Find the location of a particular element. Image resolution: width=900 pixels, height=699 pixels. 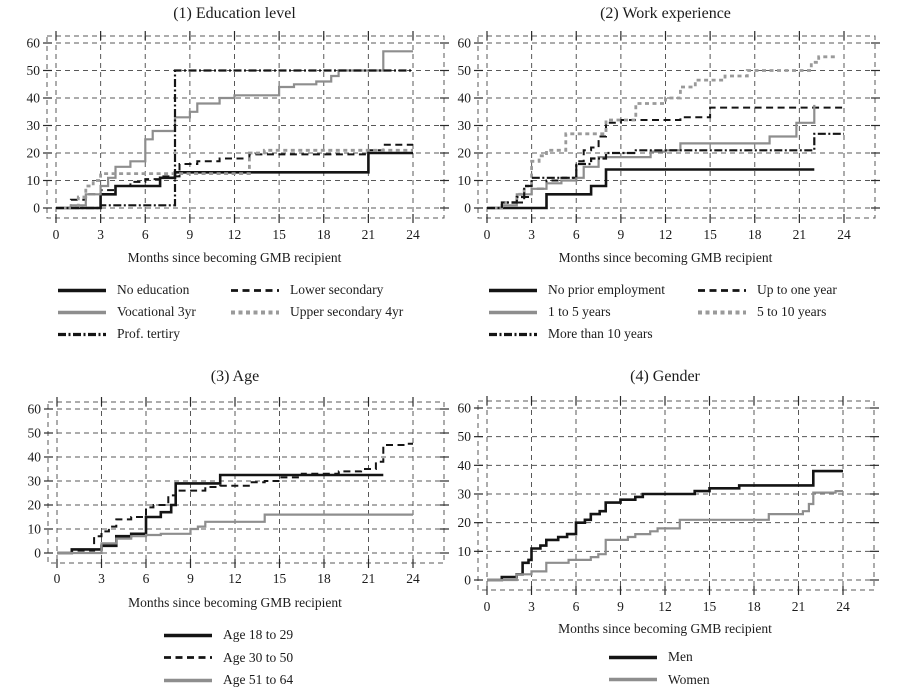

legend-line-sample-vocational-3yr is located at coordinates (82, 312).